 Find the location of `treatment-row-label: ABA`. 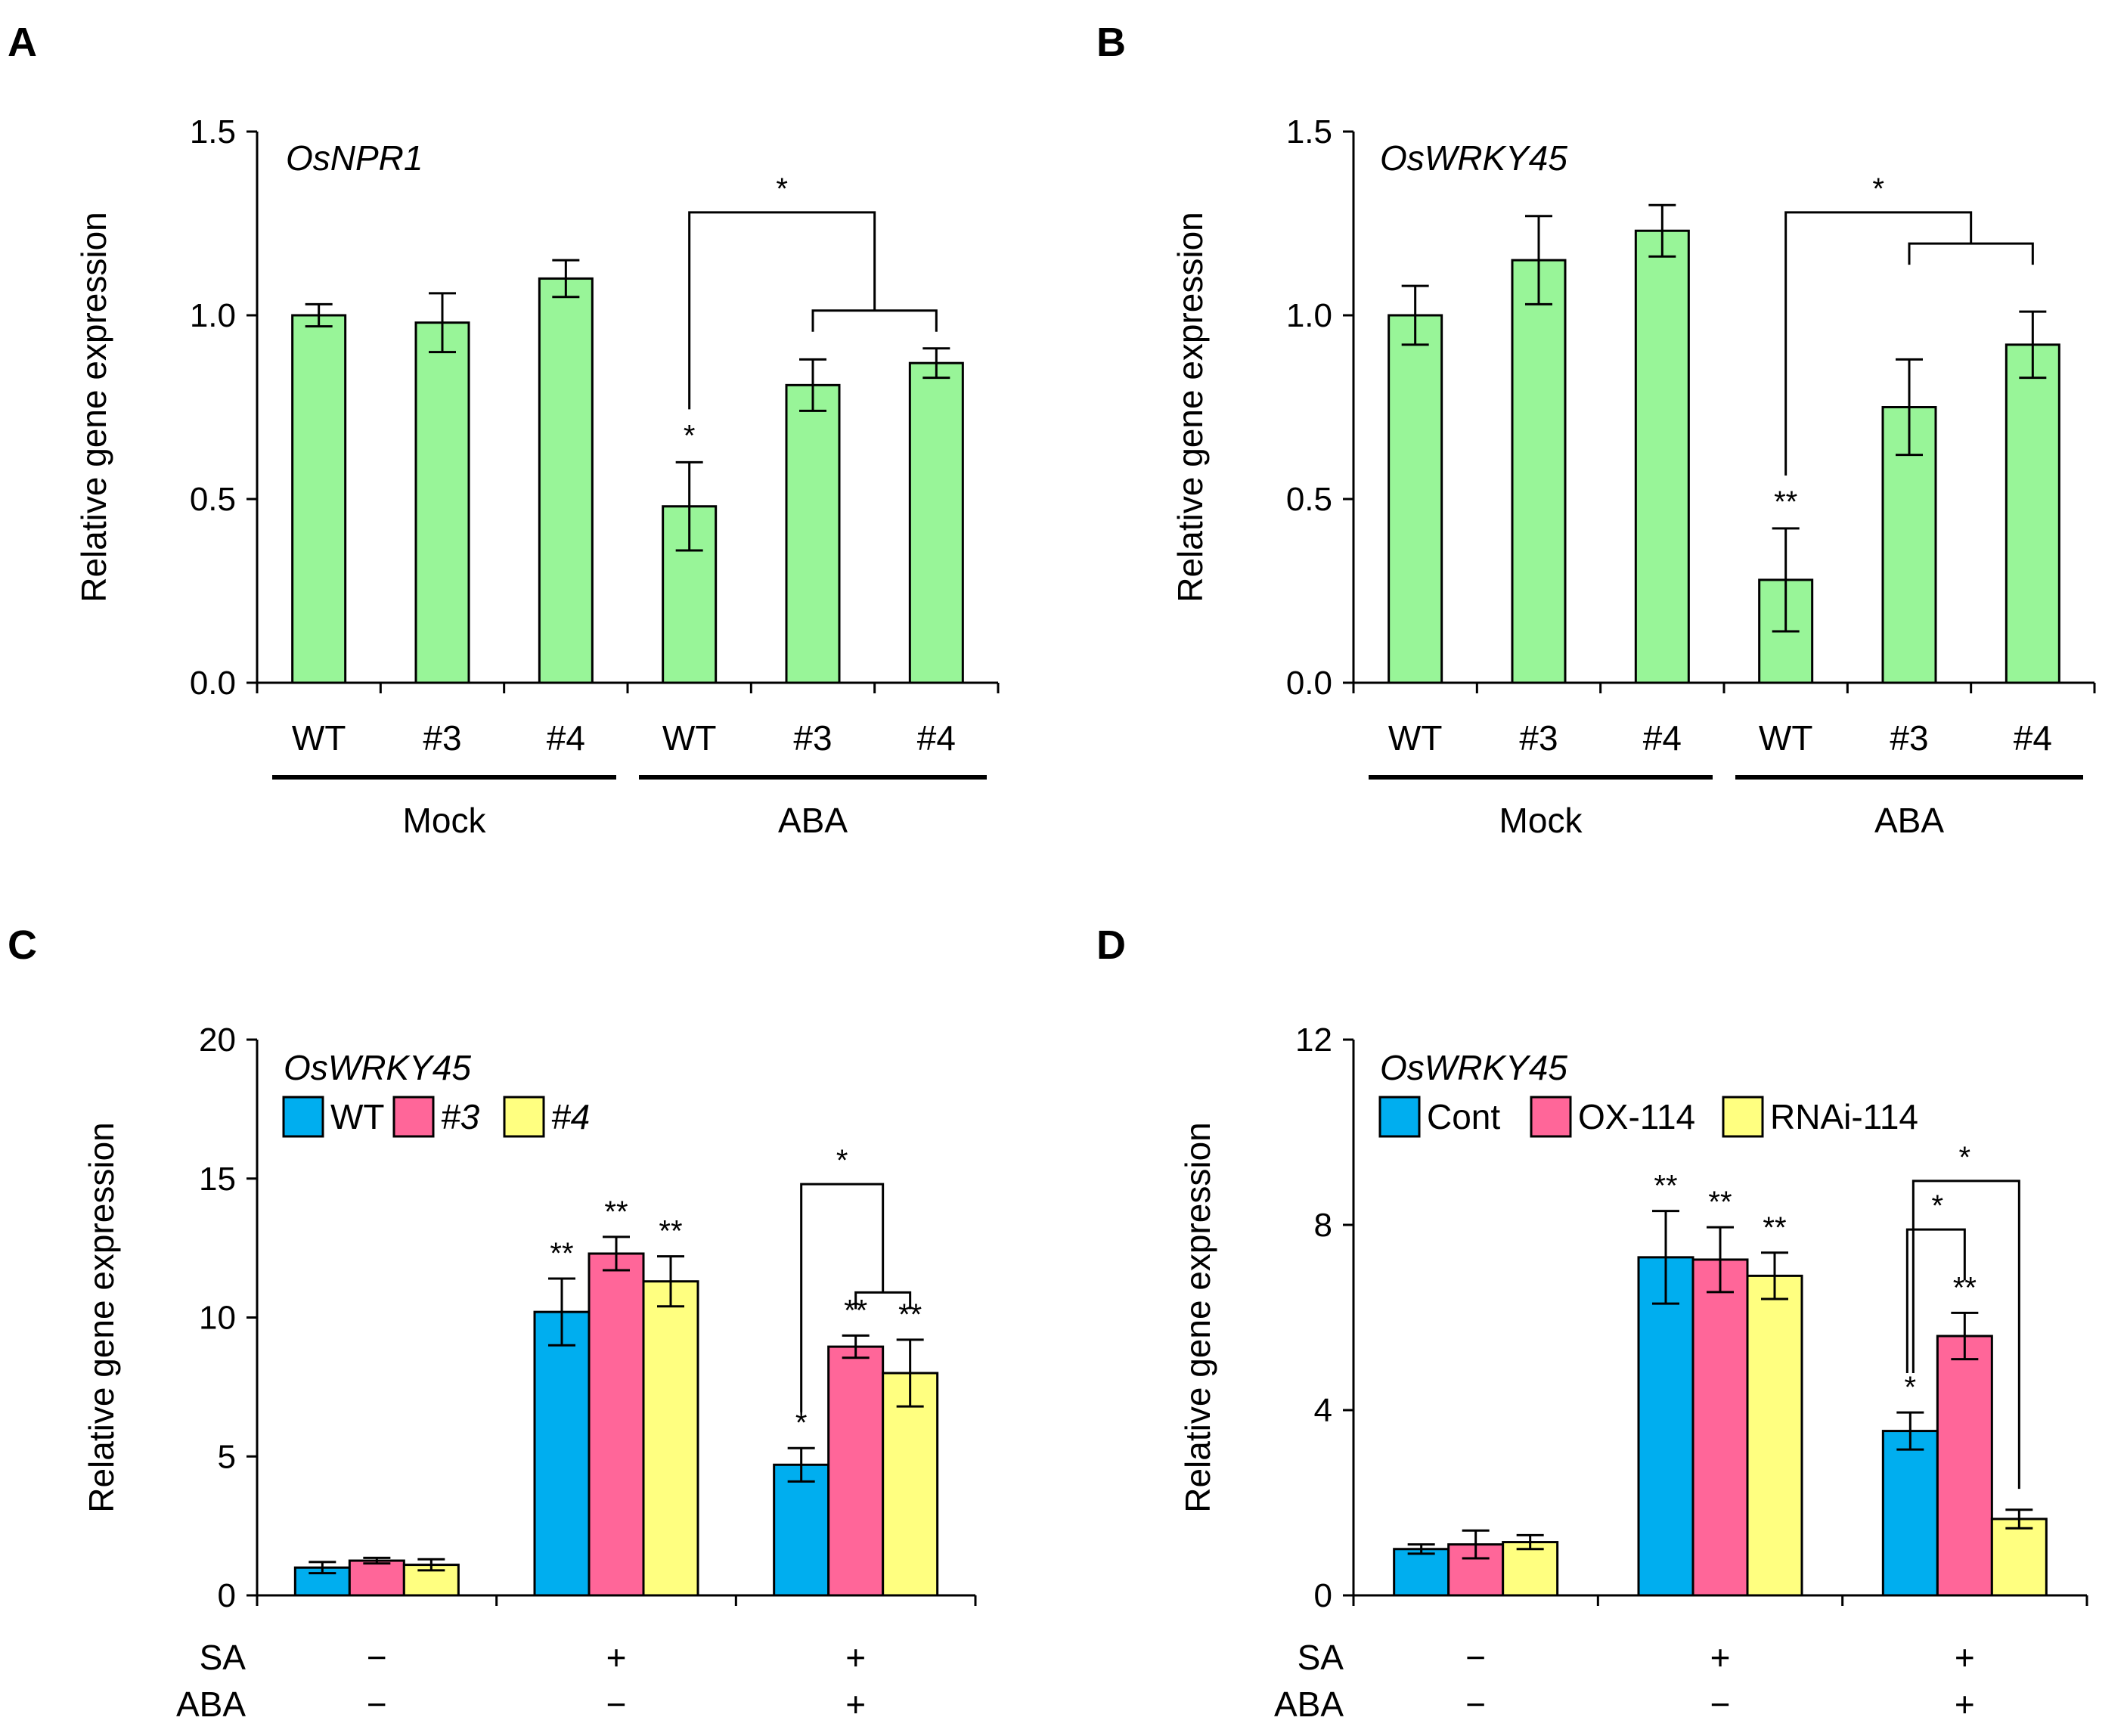

treatment-row-label: ABA is located at coordinates (1309, 1704).